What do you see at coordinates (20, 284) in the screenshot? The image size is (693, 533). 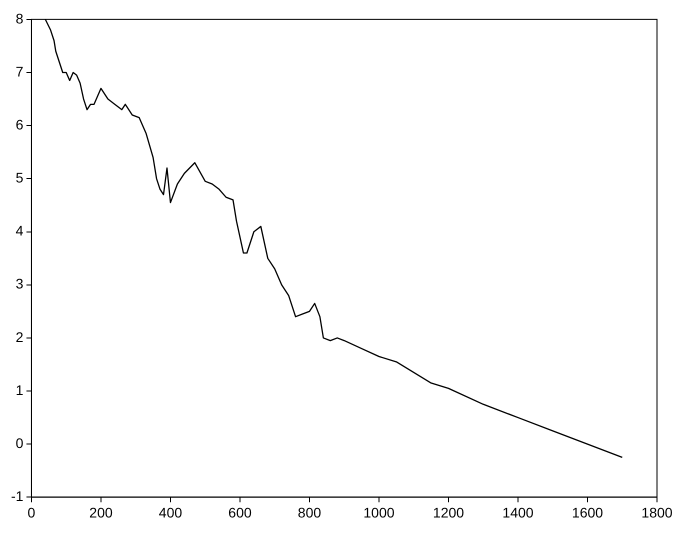 I see `y-tick-label: 3` at bounding box center [20, 284].